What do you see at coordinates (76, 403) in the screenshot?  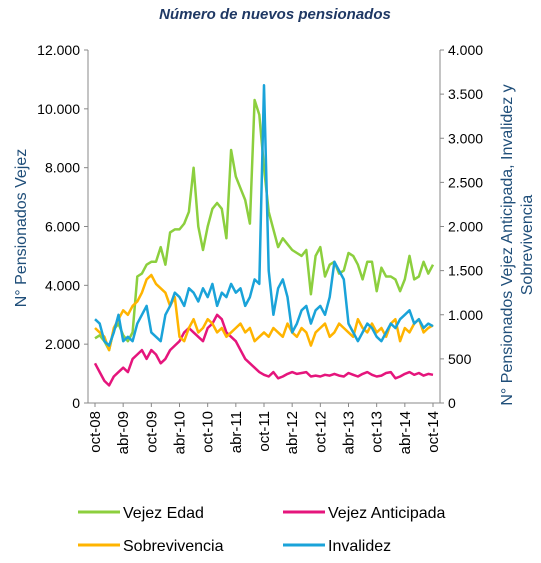 I see `y-tick-label: 0` at bounding box center [76, 403].